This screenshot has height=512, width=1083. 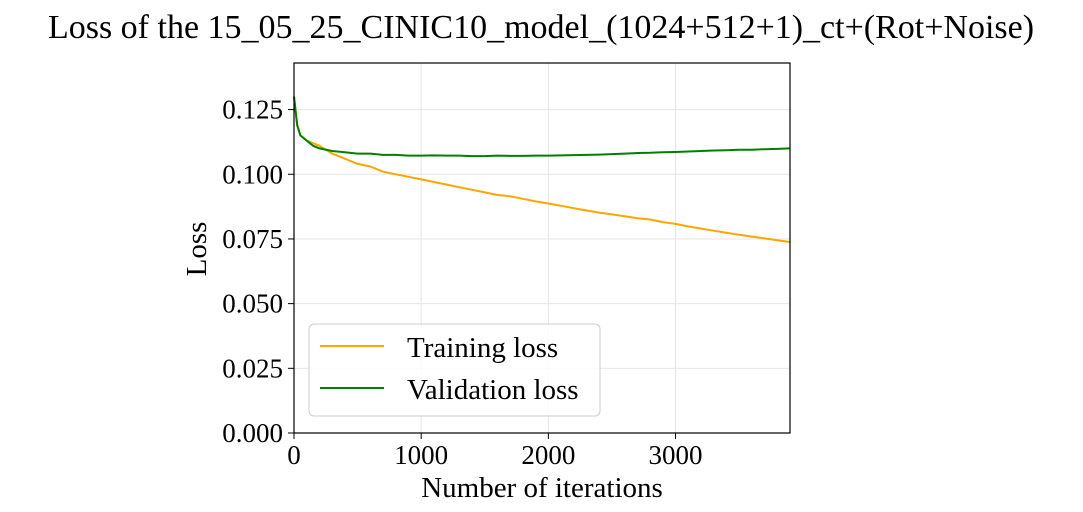 I want to click on y-tick-label: 0.025, so click(x=252, y=368).